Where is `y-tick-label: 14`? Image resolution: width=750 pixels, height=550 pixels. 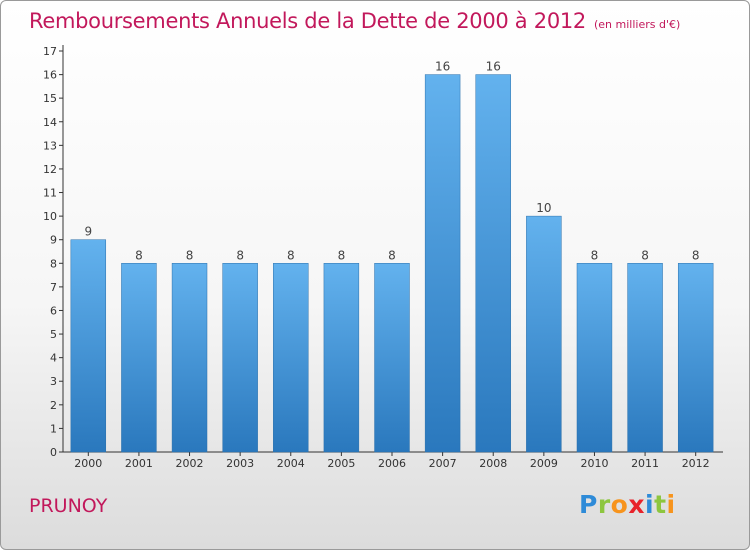
y-tick-label: 14 is located at coordinates (50, 122).